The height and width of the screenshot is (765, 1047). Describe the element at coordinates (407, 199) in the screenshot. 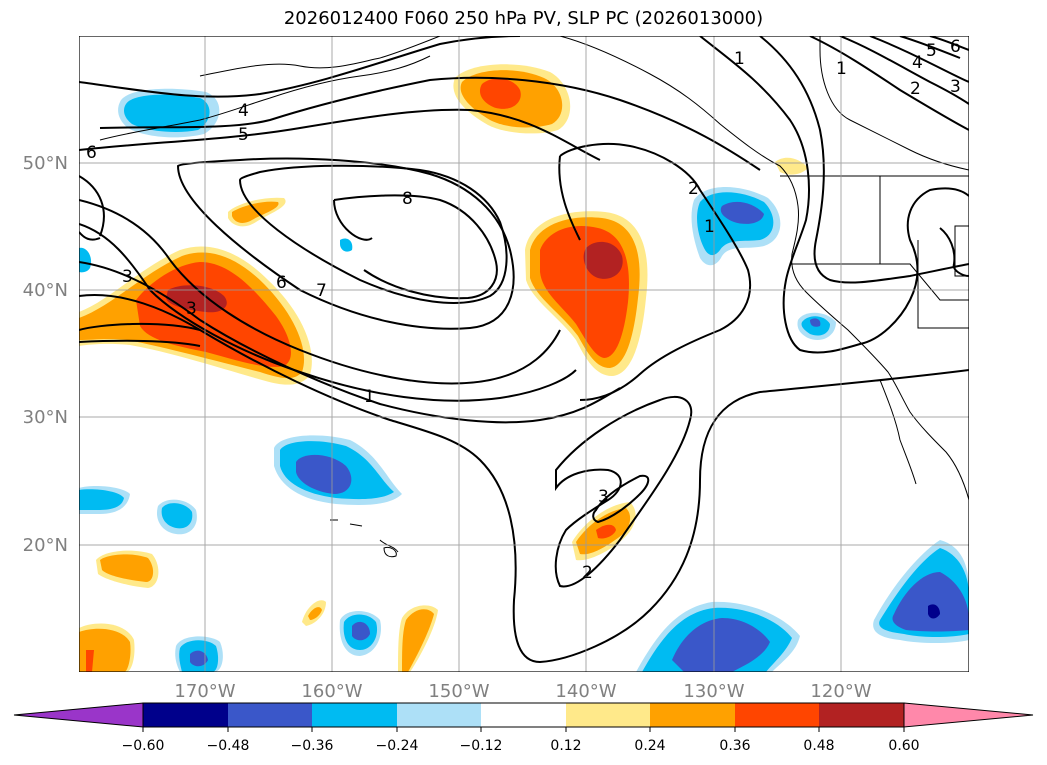

I see `contour-label: 8` at that location.